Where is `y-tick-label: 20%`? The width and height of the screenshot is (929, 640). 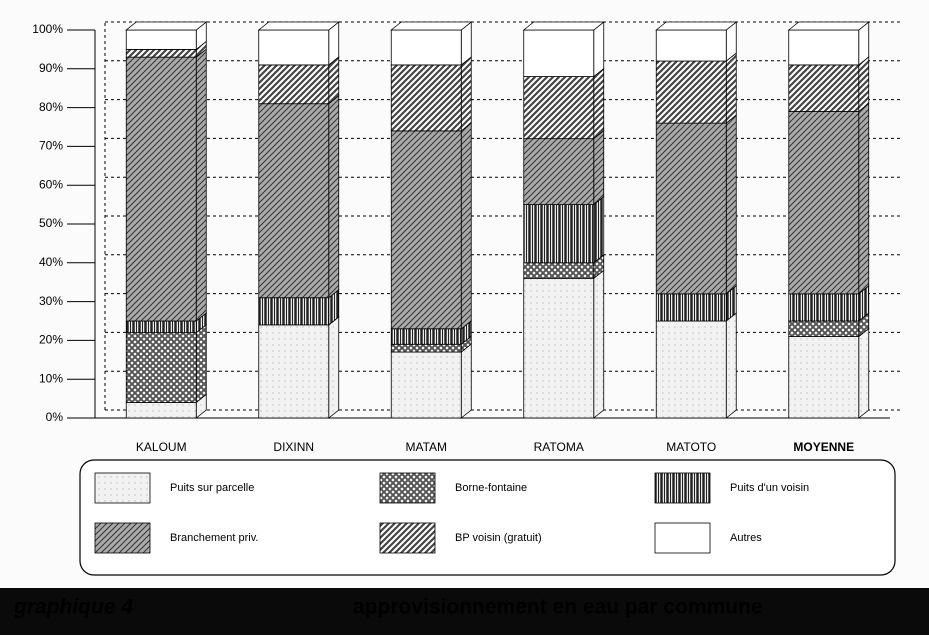 y-tick-label: 20% is located at coordinates (51, 340).